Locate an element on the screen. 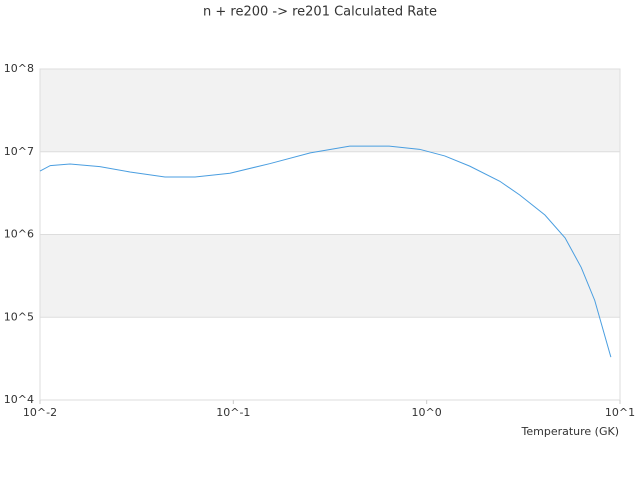 This screenshot has width=640, height=480. chart-title: n + re200 -> re201 Calculated Rate is located at coordinates (320, 12).